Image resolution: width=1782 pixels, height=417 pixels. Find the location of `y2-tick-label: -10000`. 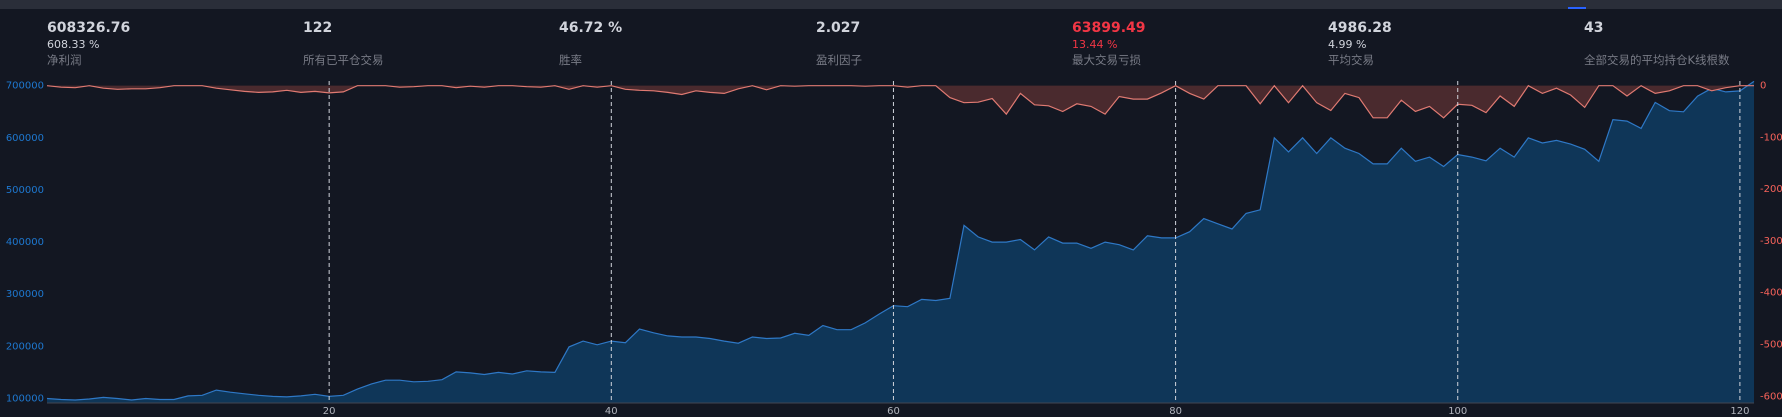

y2-tick-label: -10000 is located at coordinates (1771, 137).